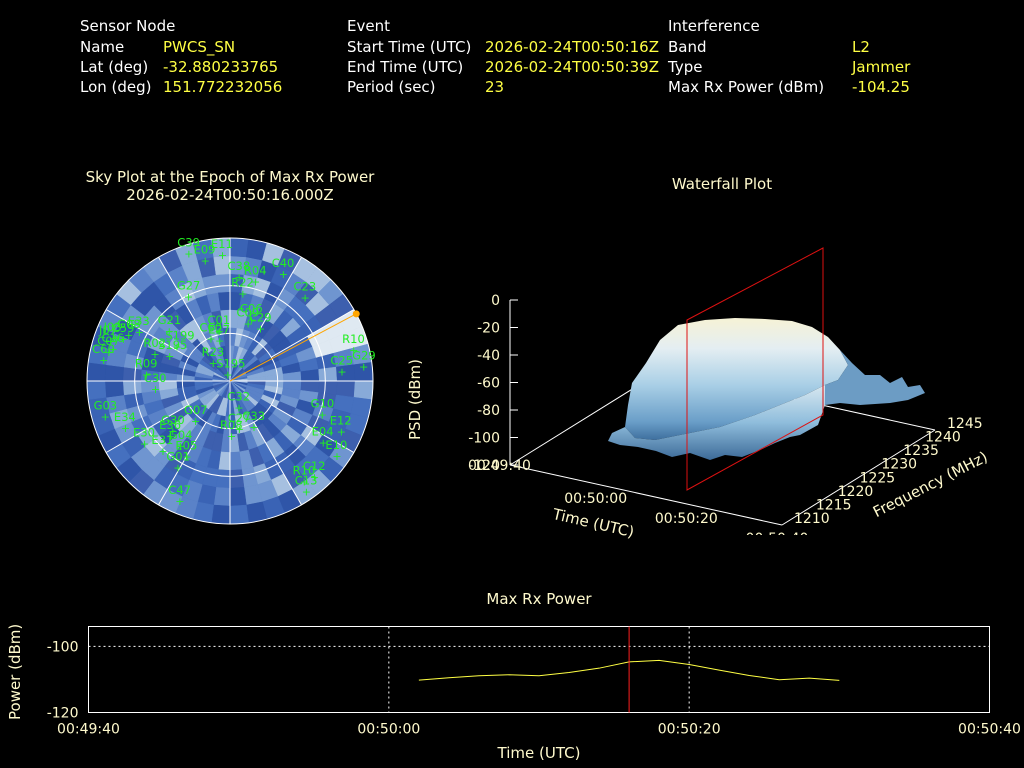 The image size is (1024, 768). Describe the element at coordinates (881, 67) in the screenshot. I see `interference-type-value: Jammer` at that location.